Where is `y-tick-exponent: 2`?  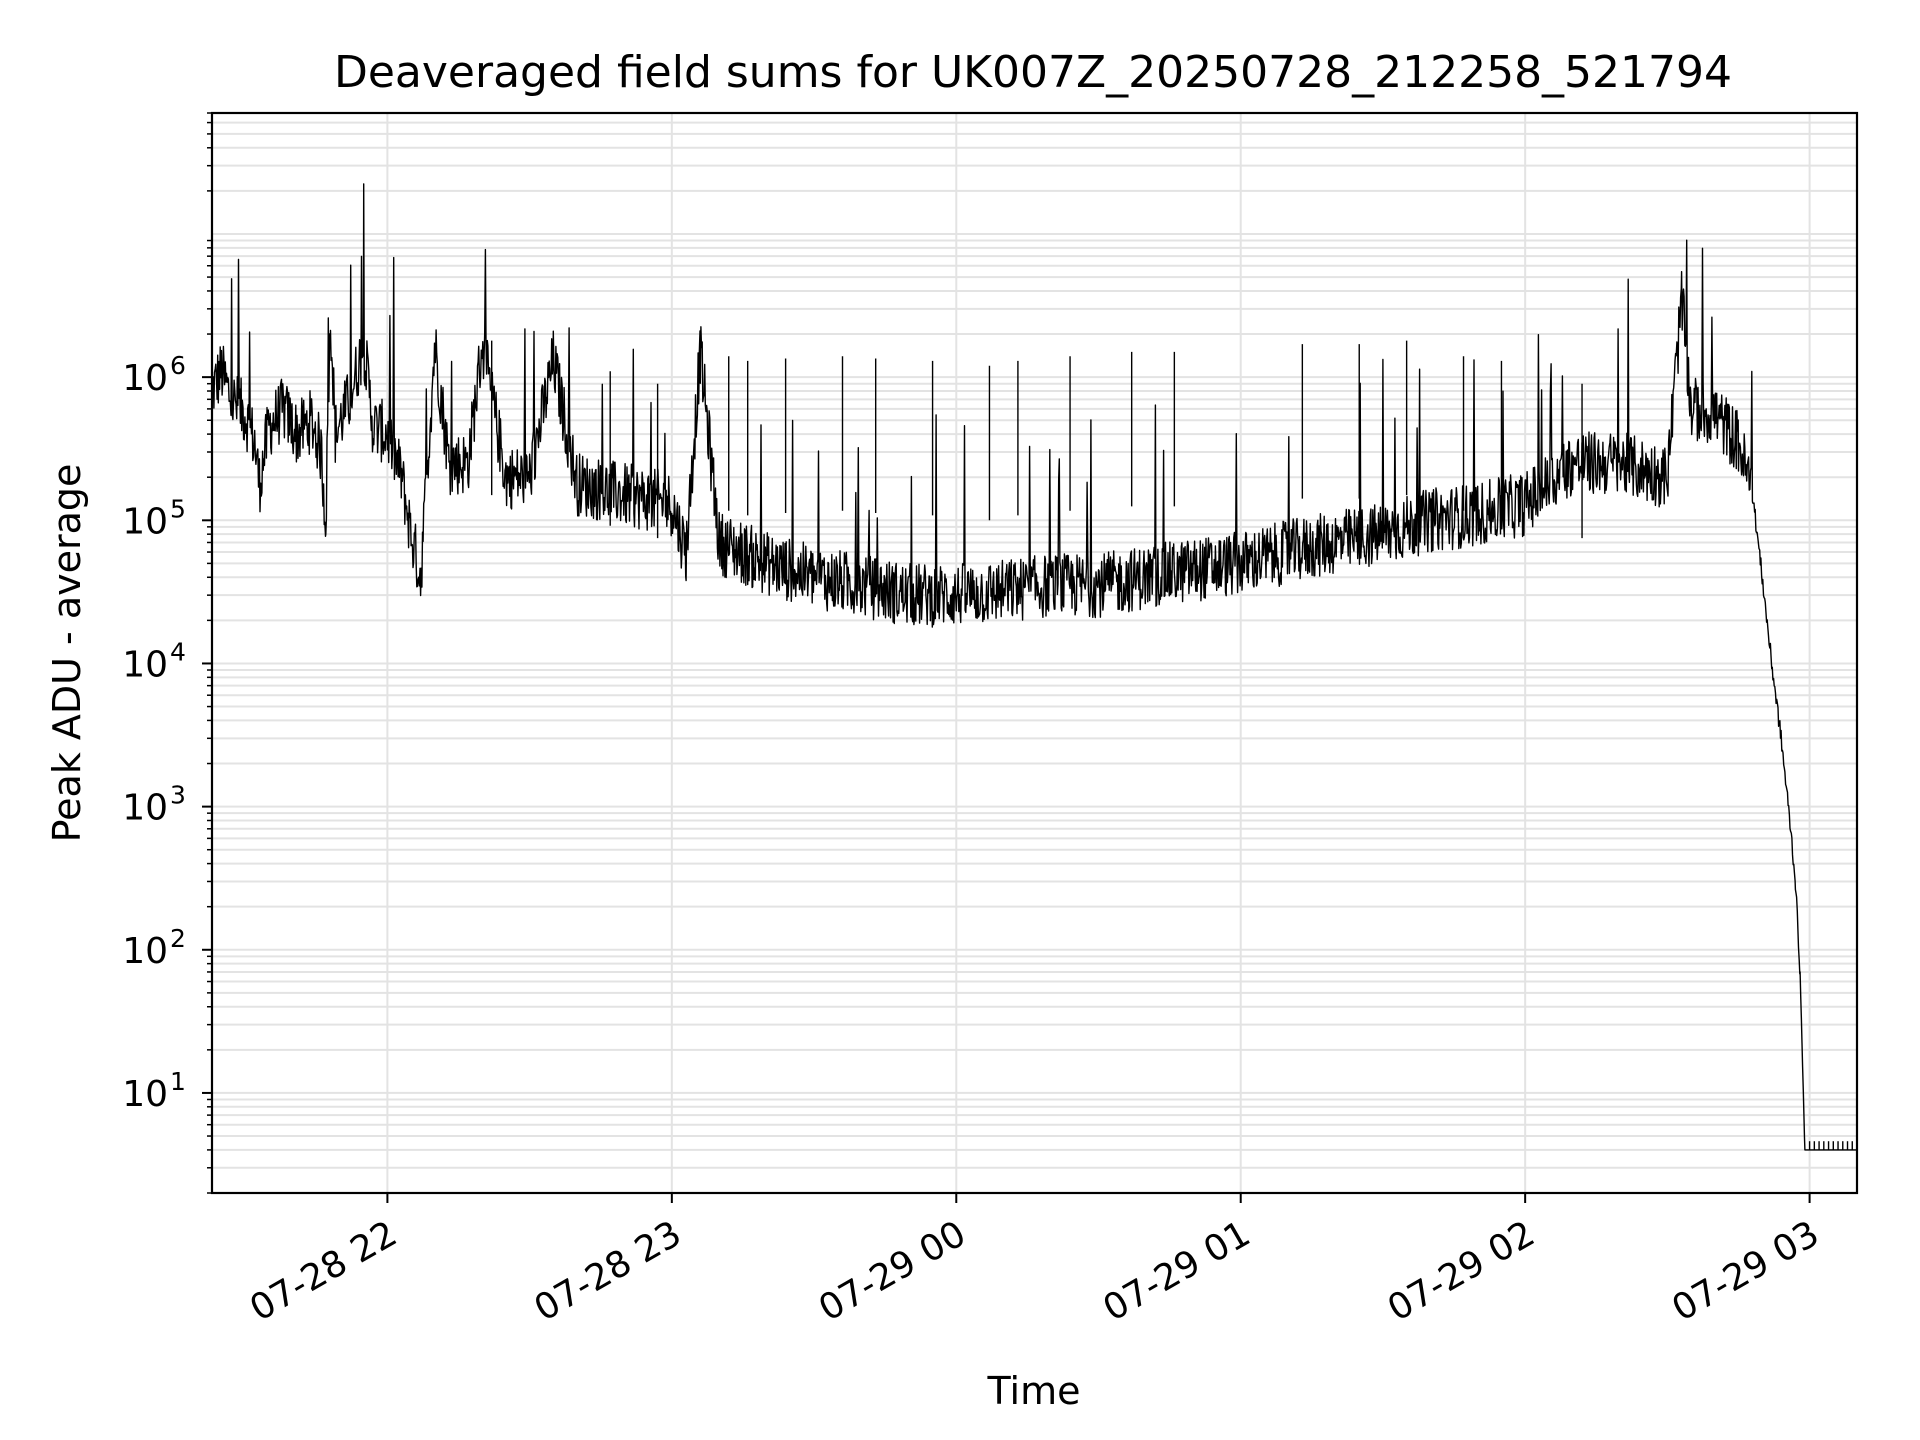 y-tick-exponent: 2 is located at coordinates (178, 938).